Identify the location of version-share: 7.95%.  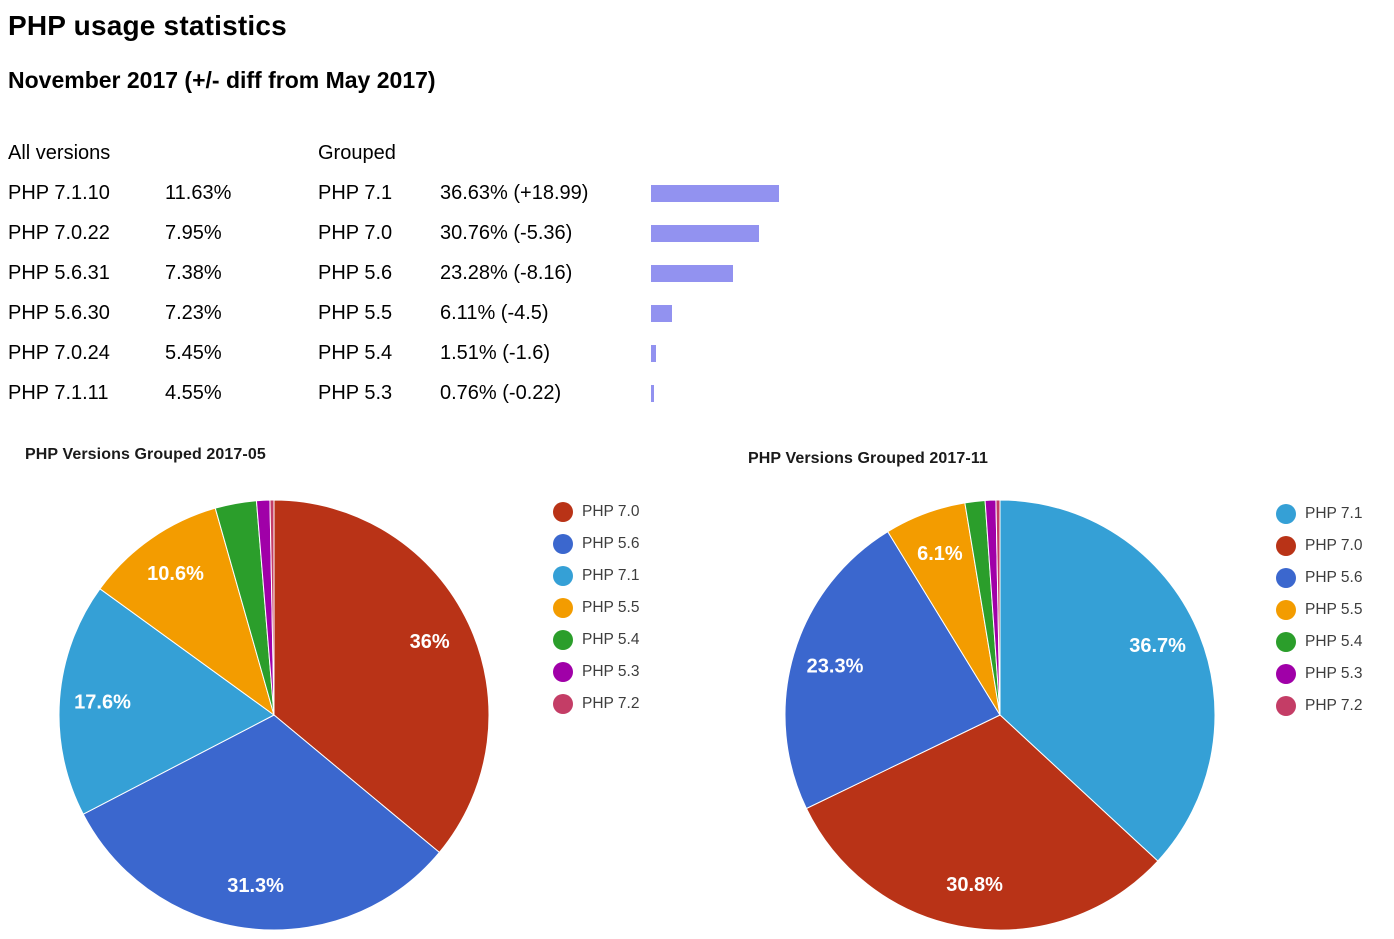
(193, 233).